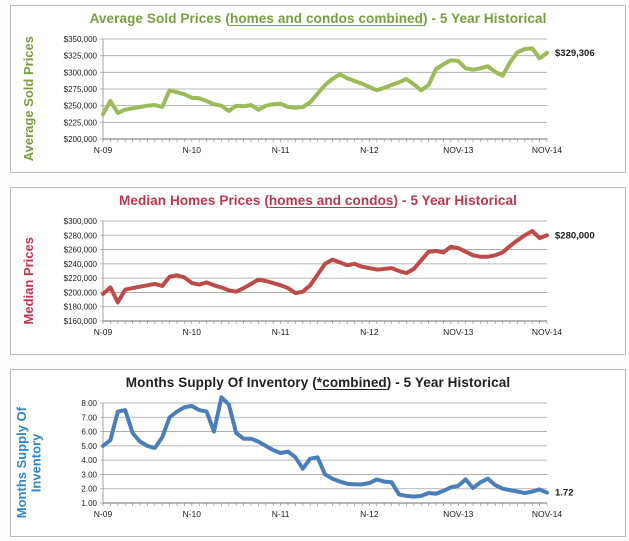 The width and height of the screenshot is (629, 541). I want to click on svg-text: $350,000, so click(81, 39).